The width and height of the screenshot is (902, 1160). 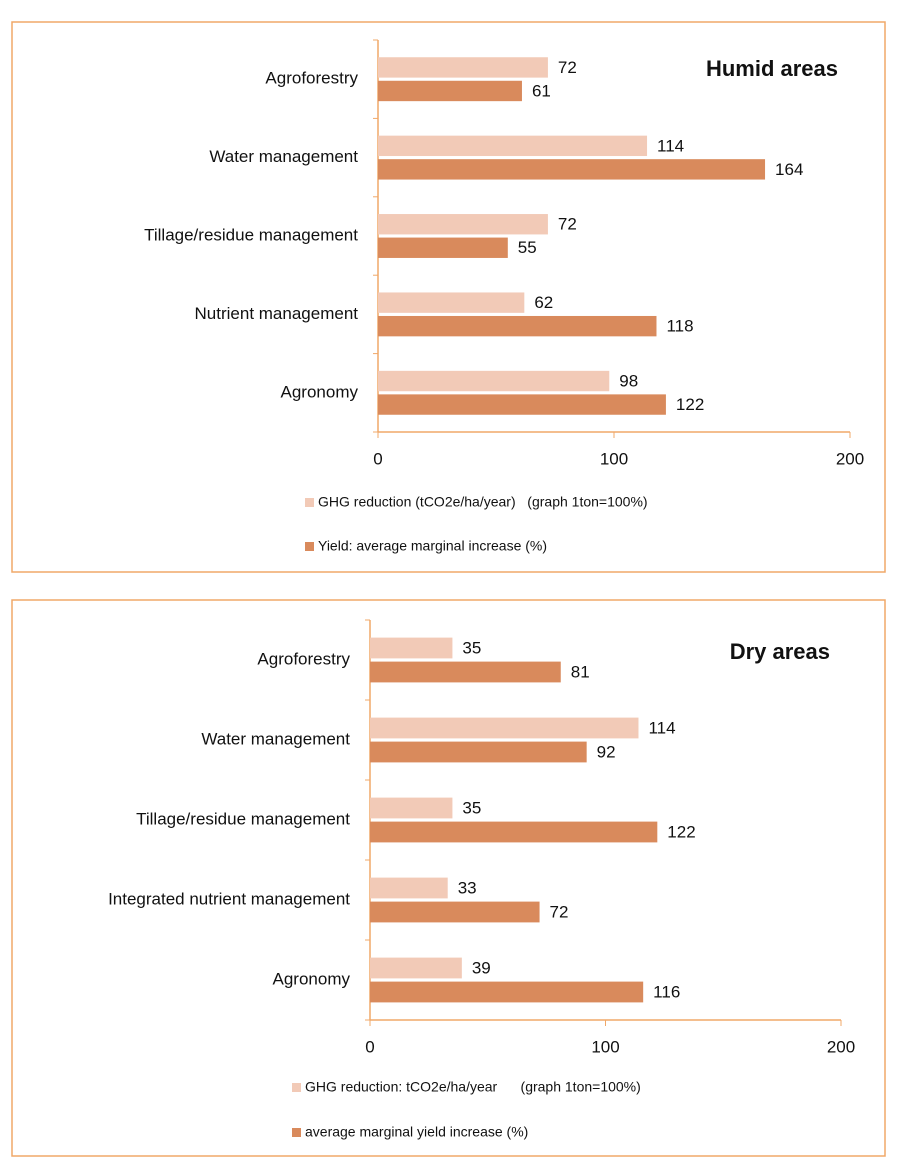 I want to click on legend-label: average marginal yield increase (%), so click(x=416, y=1132).